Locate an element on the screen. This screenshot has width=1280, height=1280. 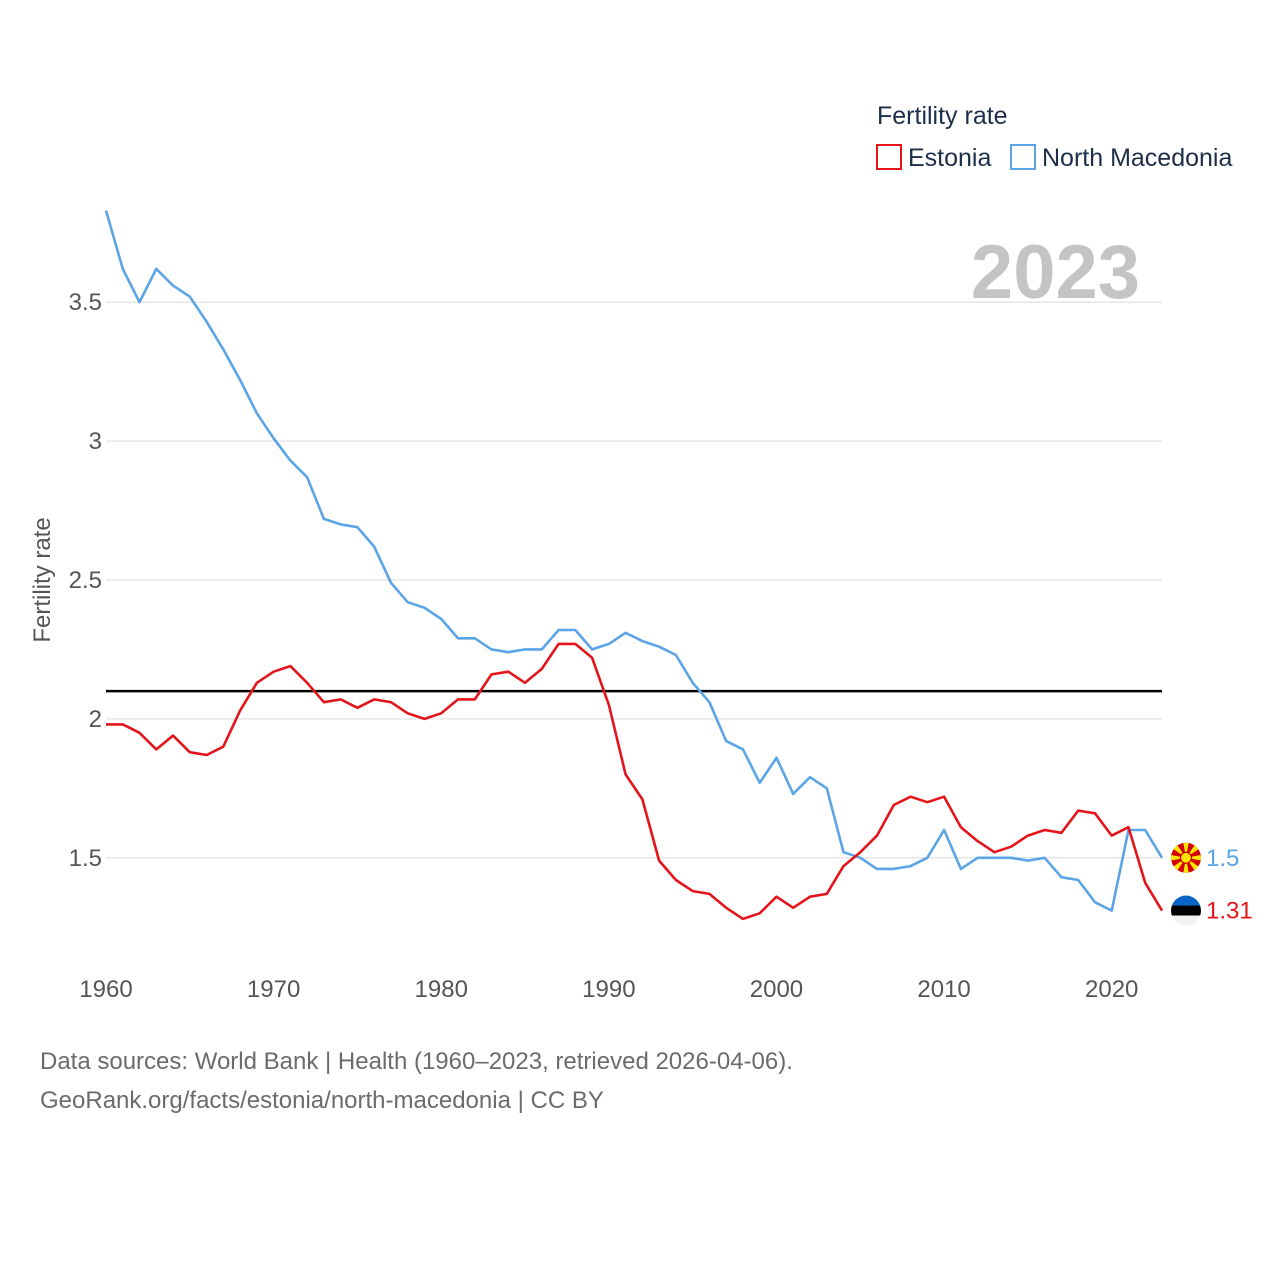
y-tick-label: 1.5 is located at coordinates (85, 858).